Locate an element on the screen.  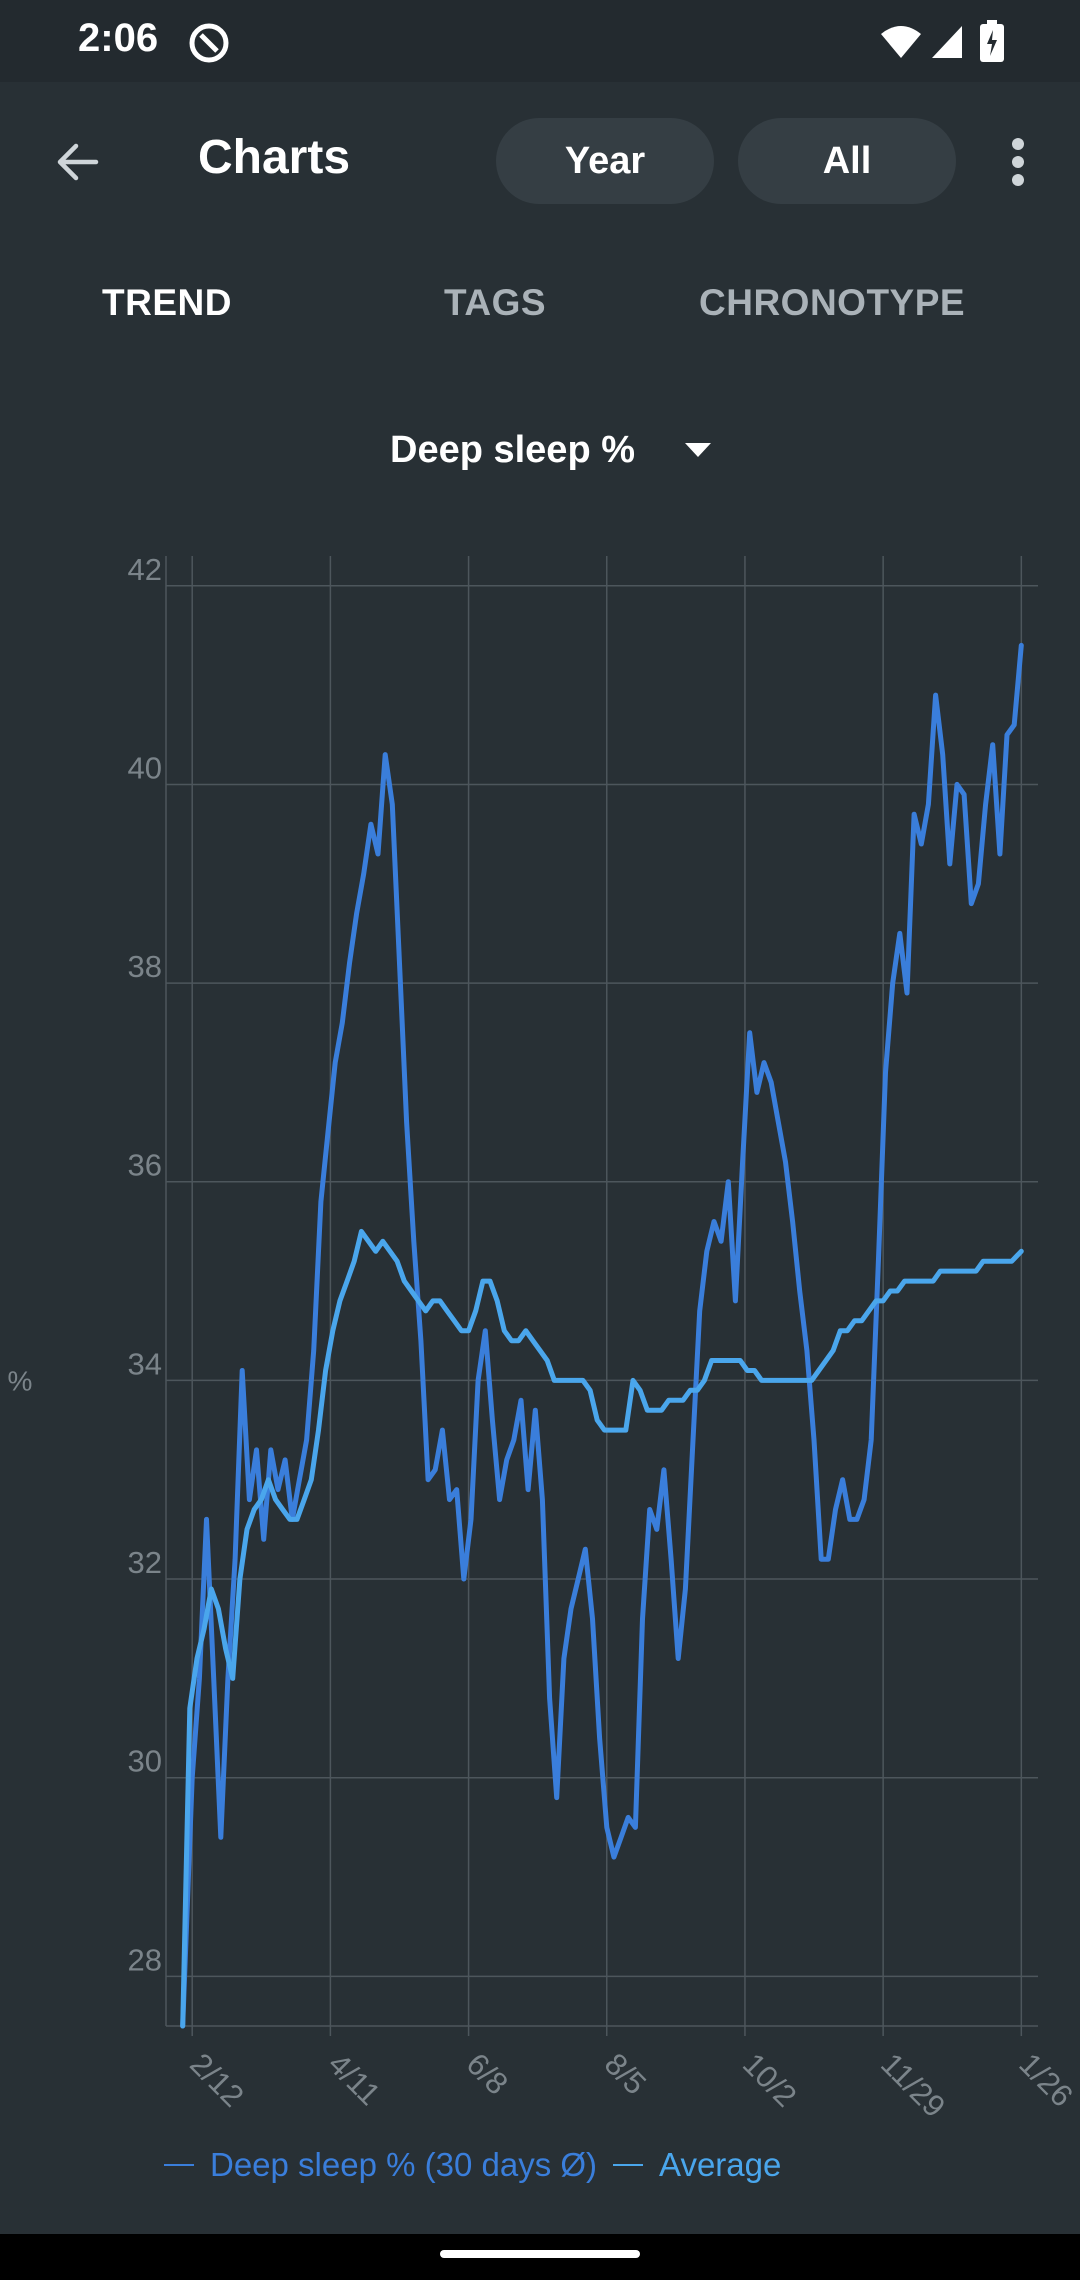
y-tick-label: 32 is located at coordinates (145, 1562).